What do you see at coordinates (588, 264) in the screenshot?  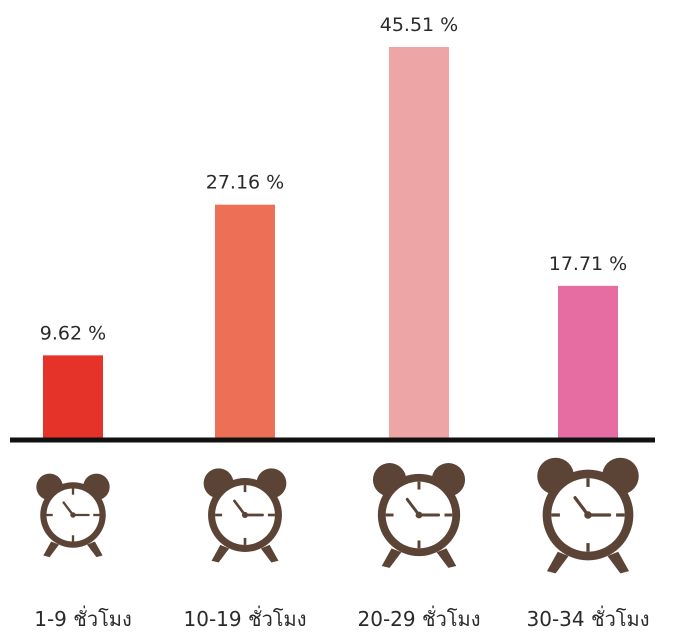 I see `value-label-4: 17.71 %` at bounding box center [588, 264].